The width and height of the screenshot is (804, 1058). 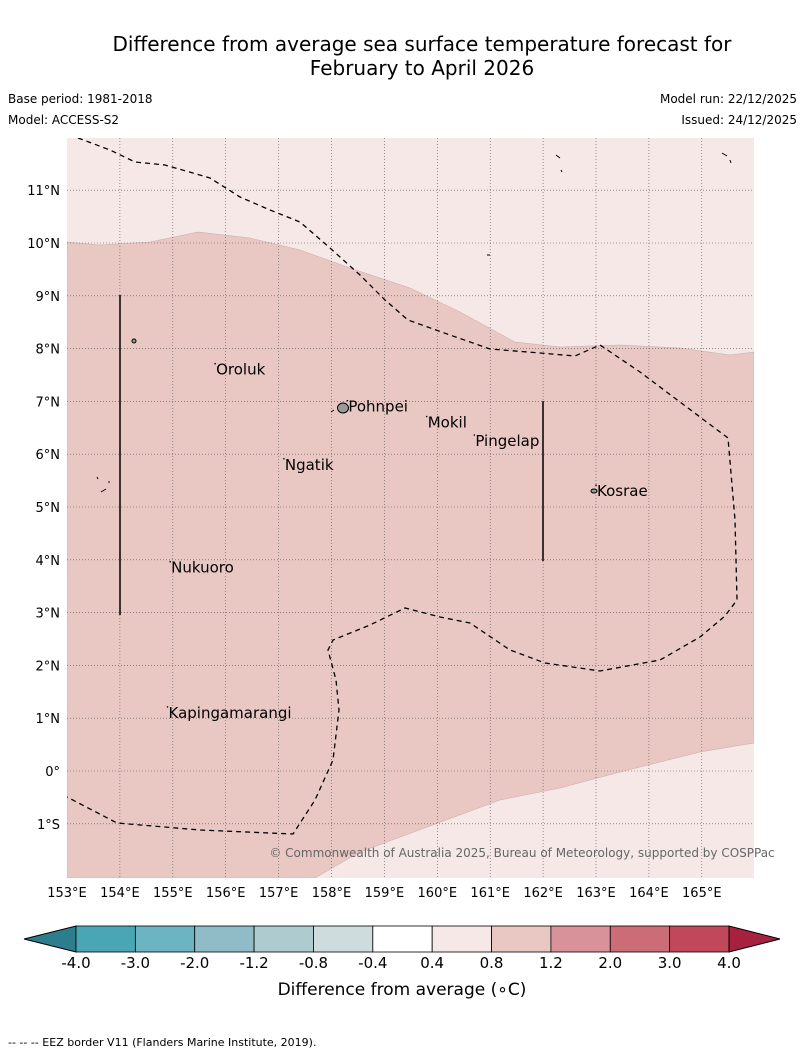 I want to click on colorbar-tick-label: -1.2, so click(x=253, y=963).